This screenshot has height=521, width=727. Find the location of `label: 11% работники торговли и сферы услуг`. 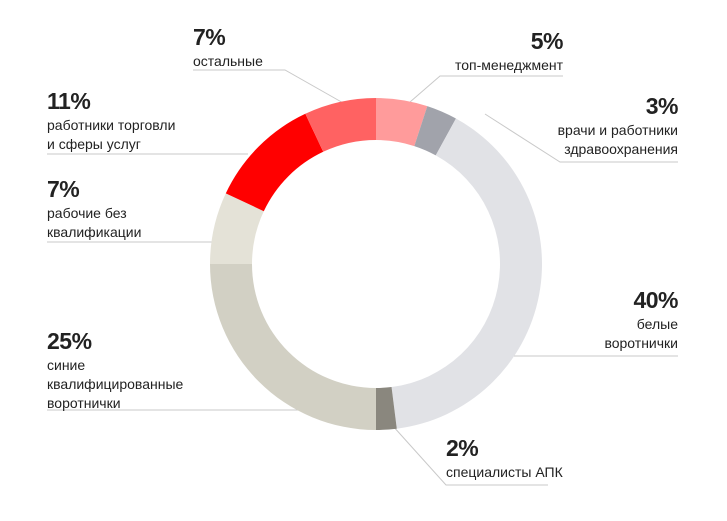

label: 11% работники торговли и сферы услуг is located at coordinates (111, 121).